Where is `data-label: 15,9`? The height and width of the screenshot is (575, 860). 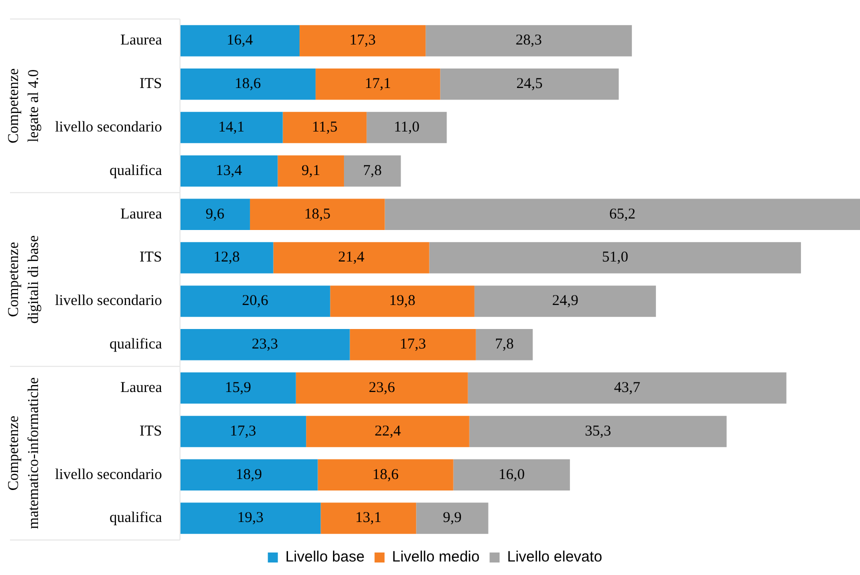
data-label: 15,9 is located at coordinates (238, 388).